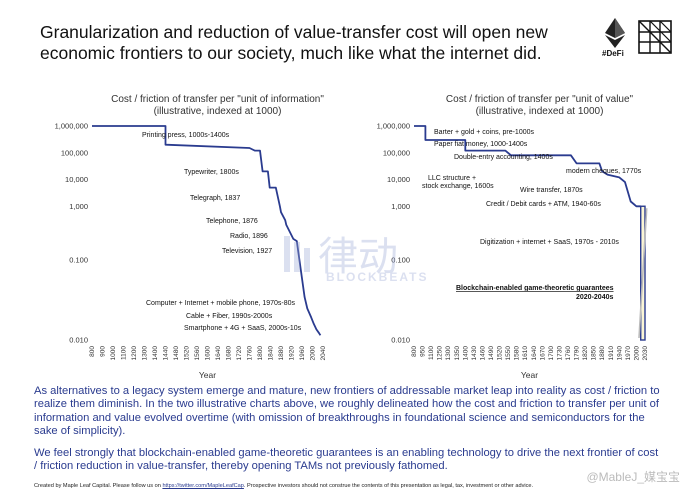  Describe the element at coordinates (613, 53) in the screenshot. I see `defi-label: #DeFi` at that location.